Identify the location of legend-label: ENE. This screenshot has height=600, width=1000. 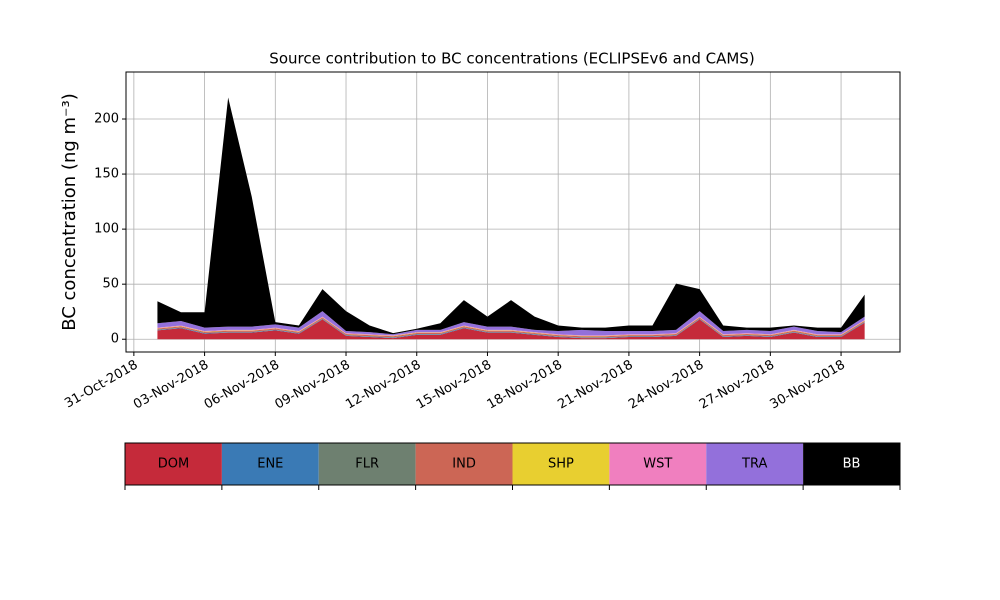
(270, 464).